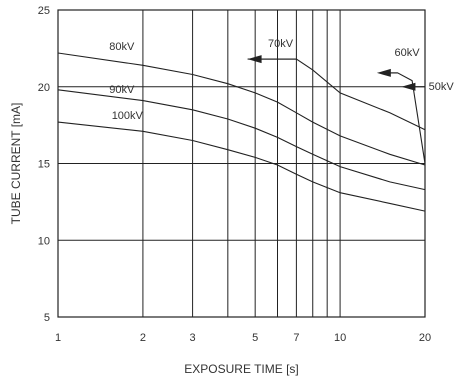  Describe the element at coordinates (383, 72) in the screenshot. I see `arrow-head-60kv` at that location.